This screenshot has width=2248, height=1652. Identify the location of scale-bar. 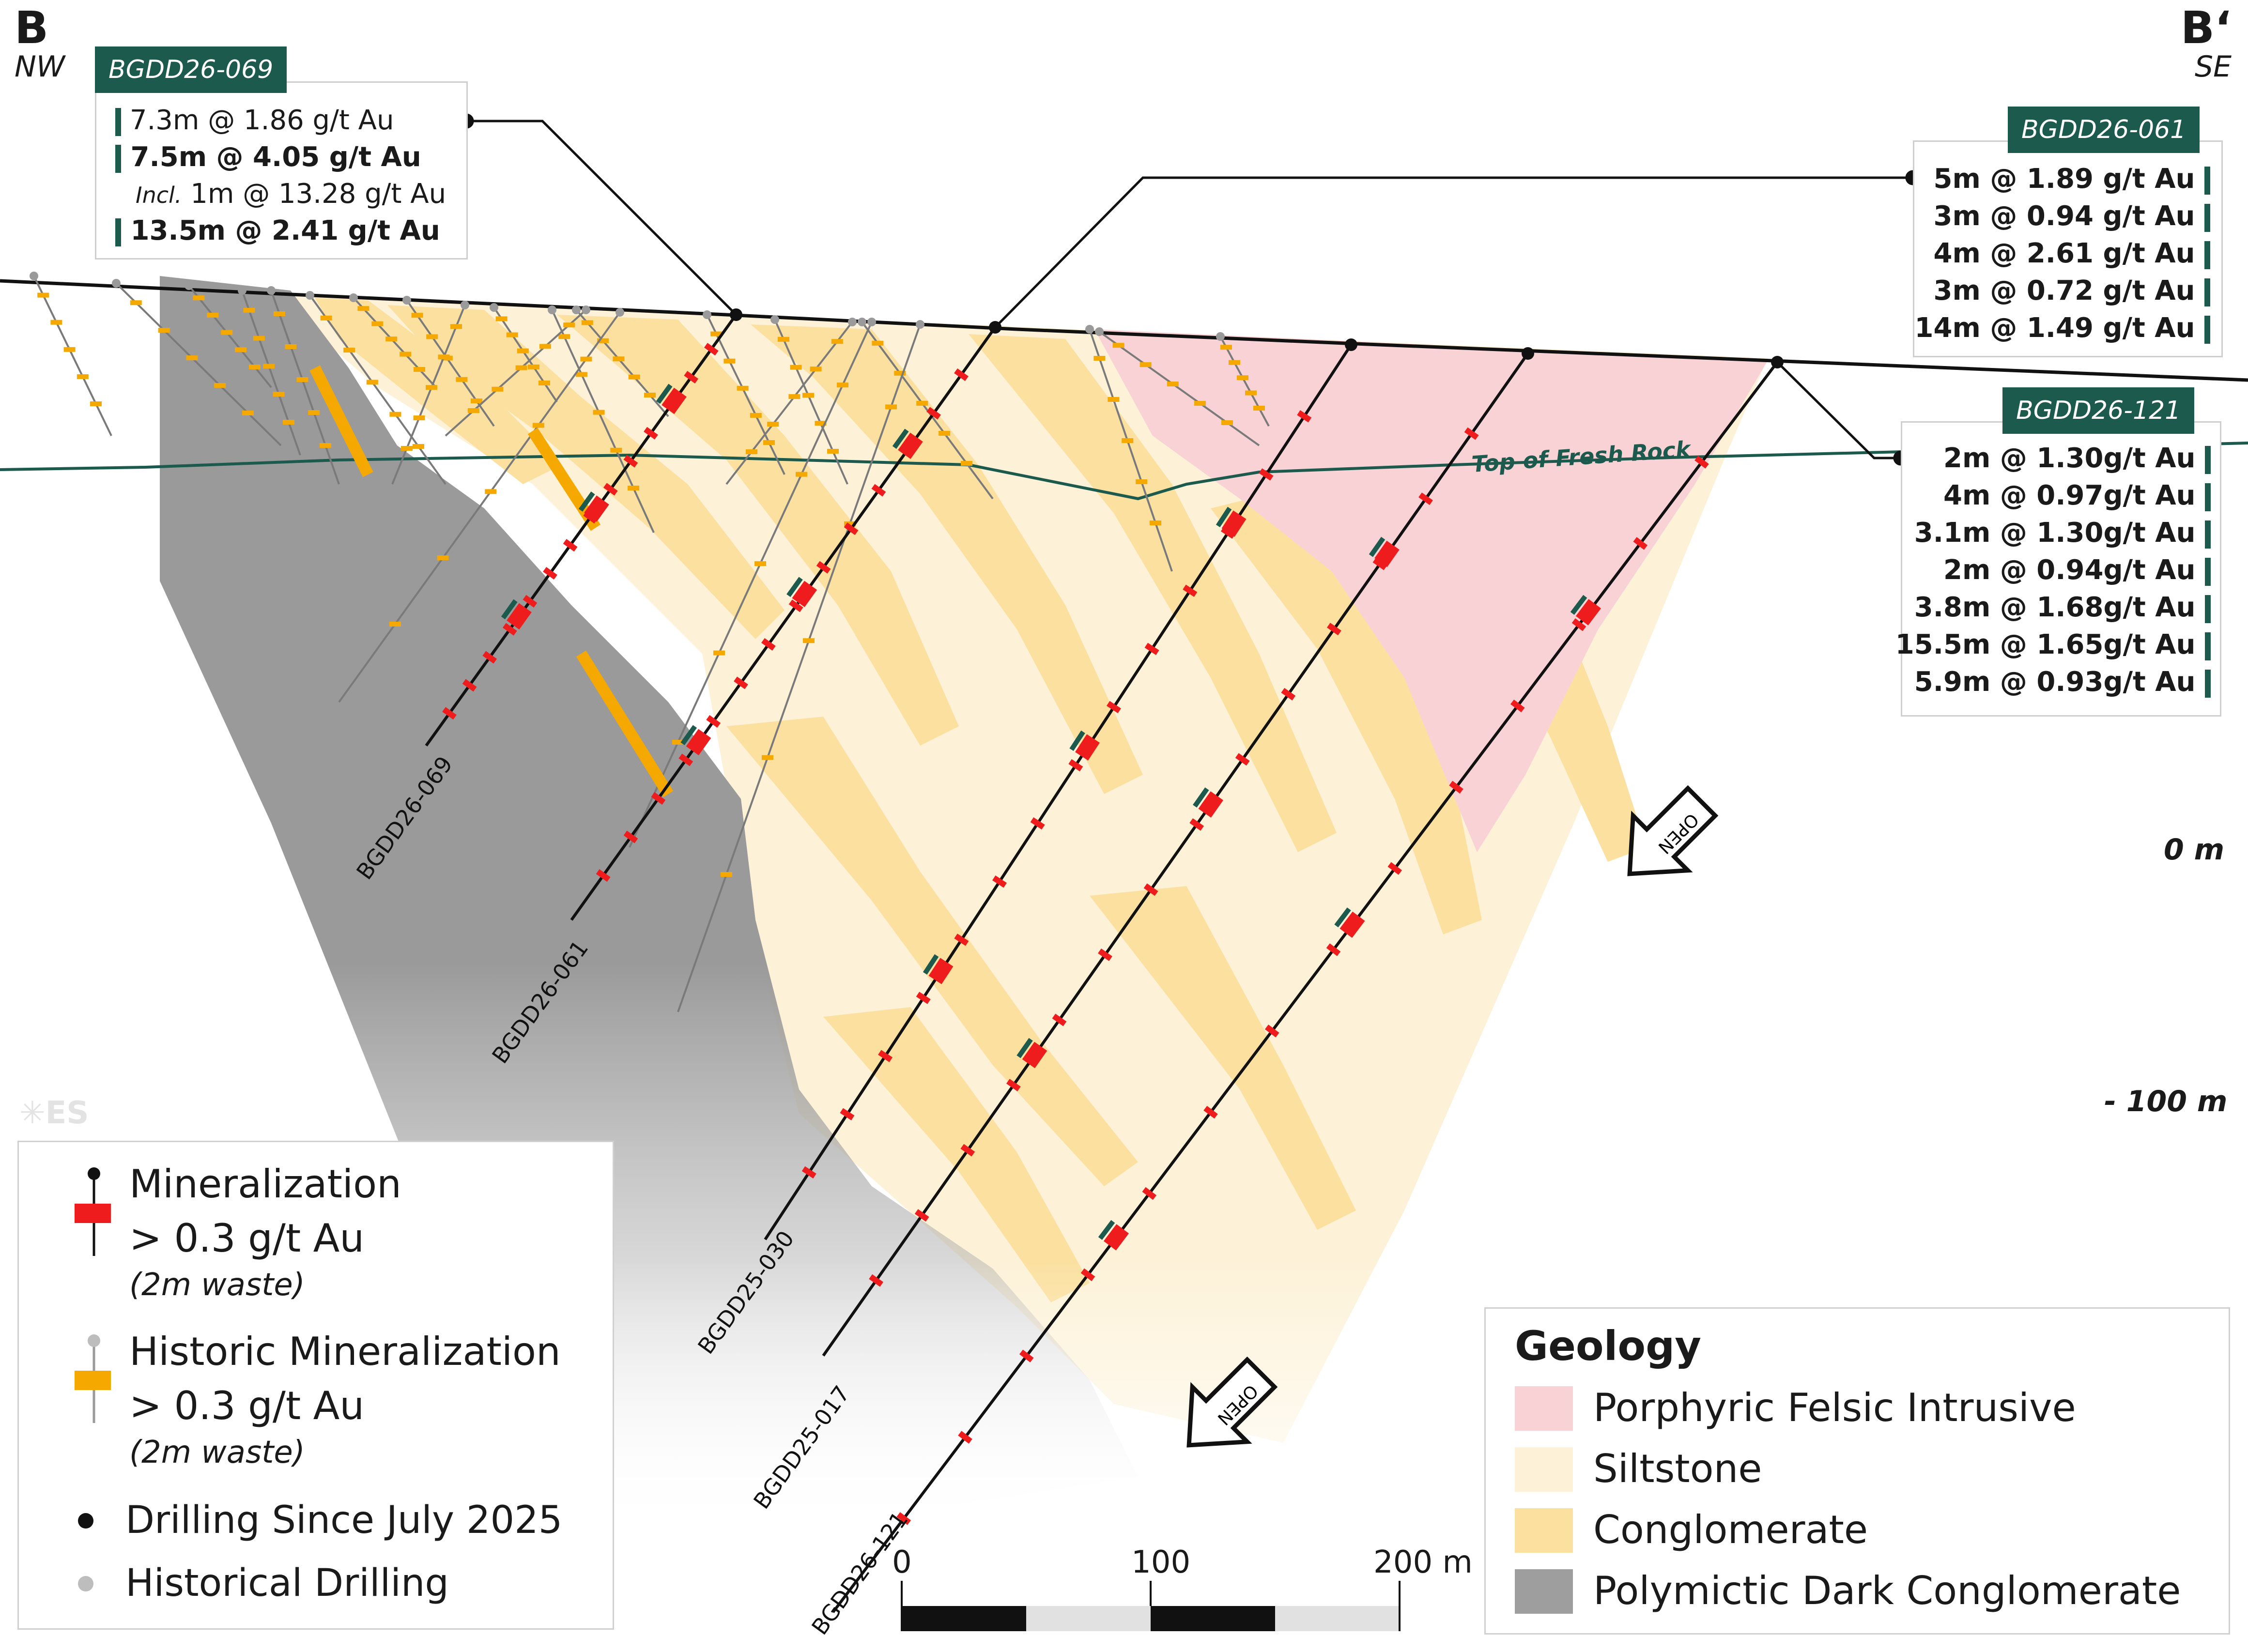
(1151, 1606).